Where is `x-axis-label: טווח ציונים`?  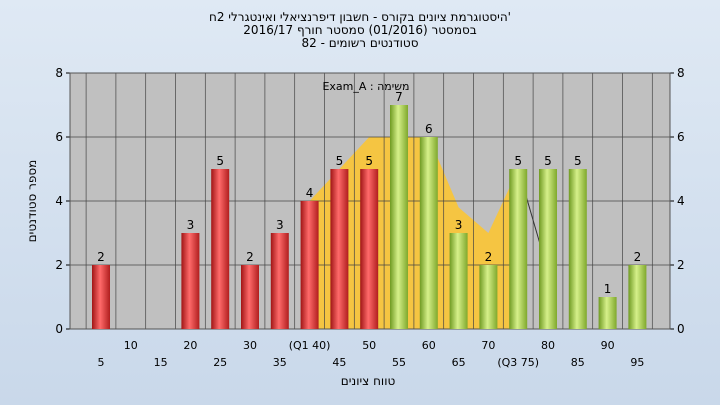 x-axis-label: טווח ציונים is located at coordinates (368, 381).